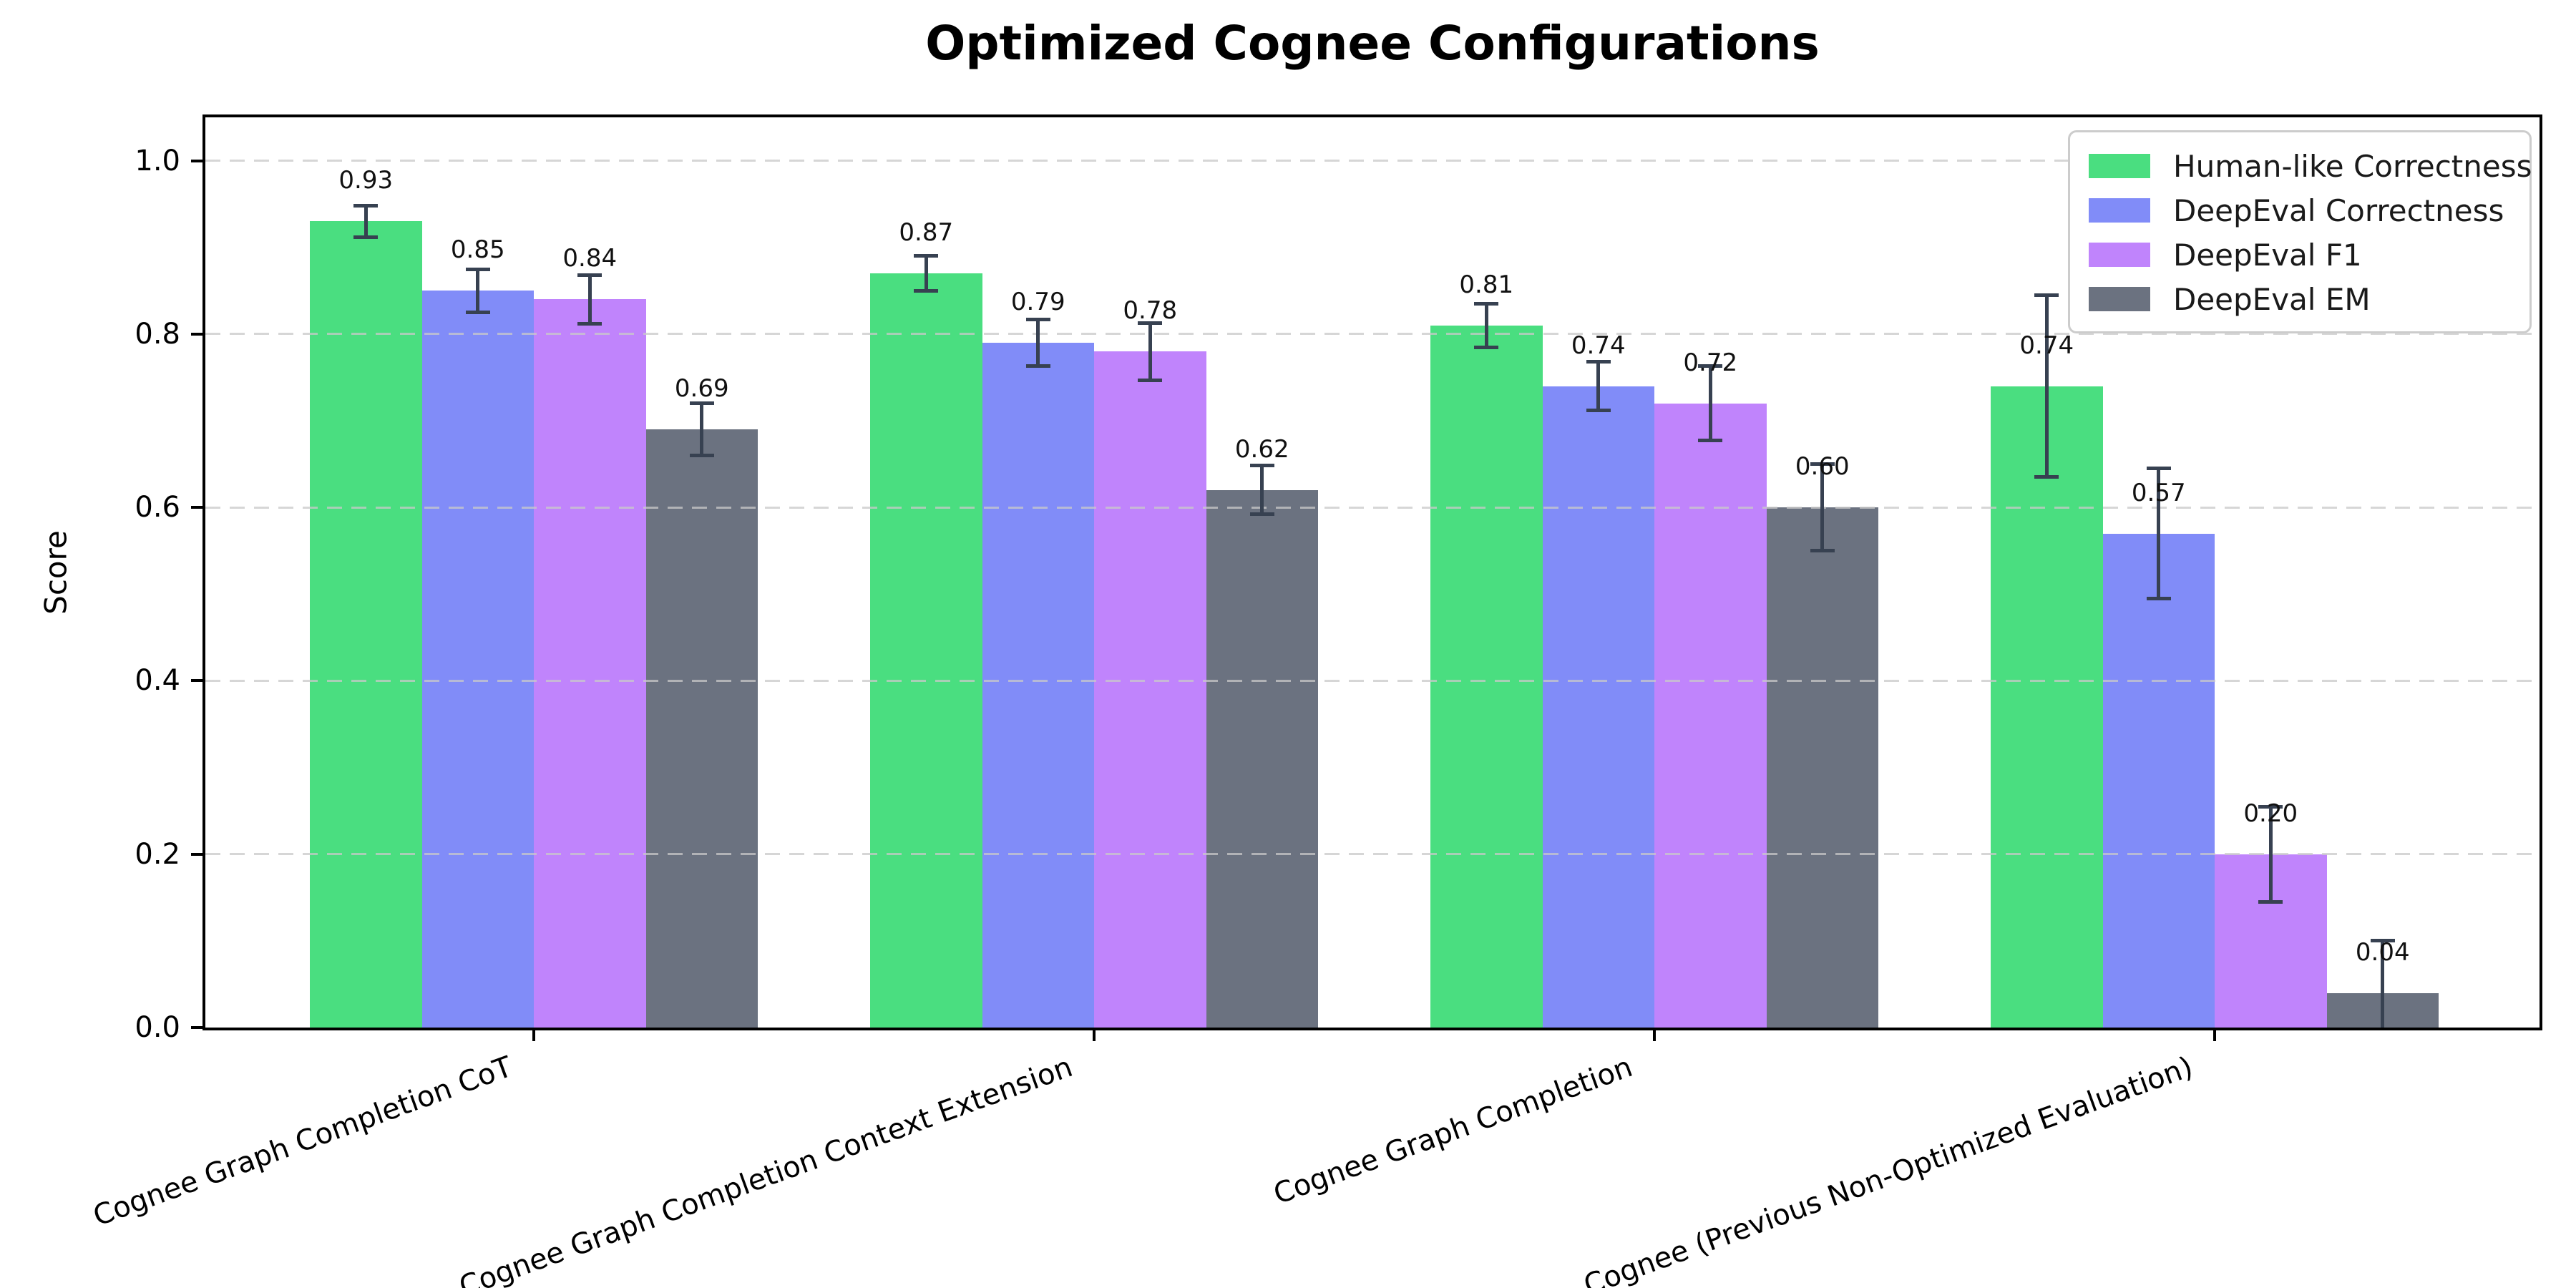 The image size is (2576, 1288). I want to click on legend-item: Human-like Correctness, so click(2301, 166).